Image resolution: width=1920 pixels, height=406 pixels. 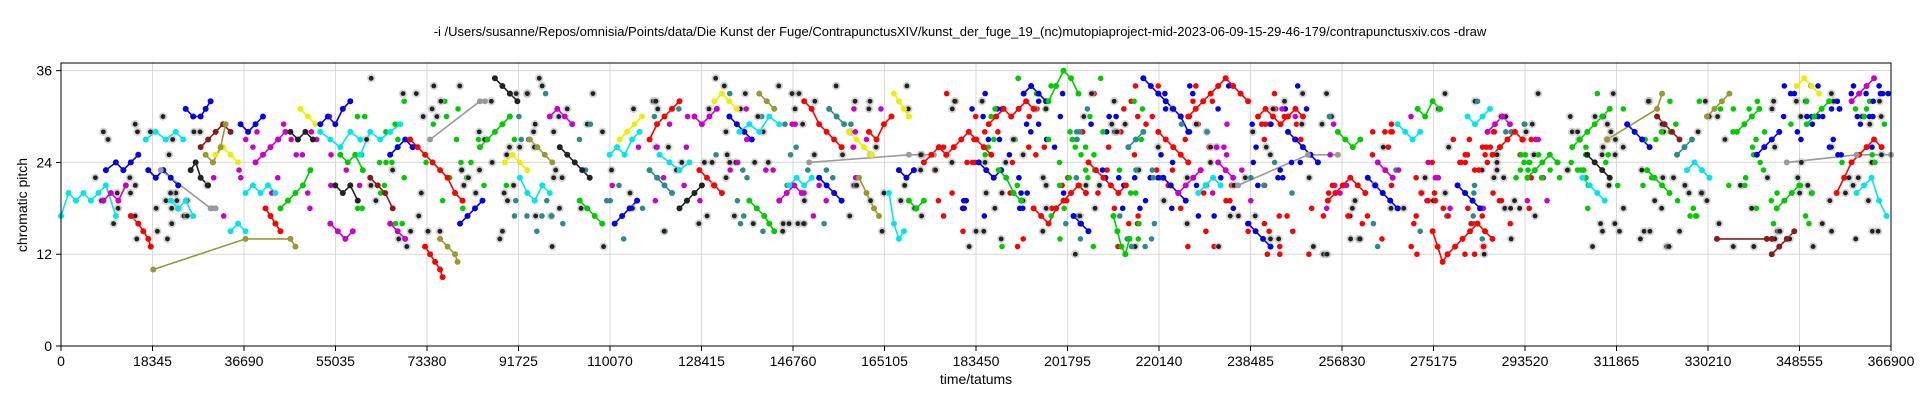 I want to click on y-tick-label: 12, so click(x=44, y=254).